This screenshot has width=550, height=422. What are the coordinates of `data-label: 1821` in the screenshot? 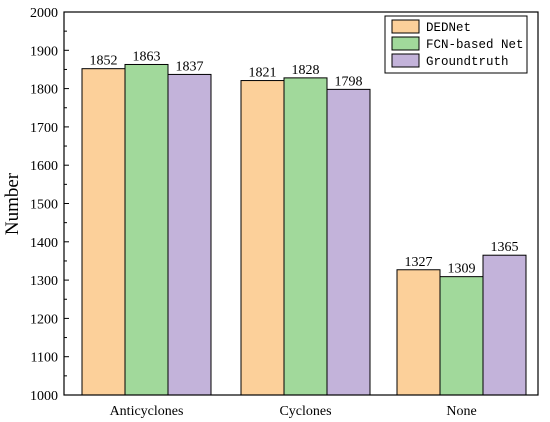 It's located at (263, 73).